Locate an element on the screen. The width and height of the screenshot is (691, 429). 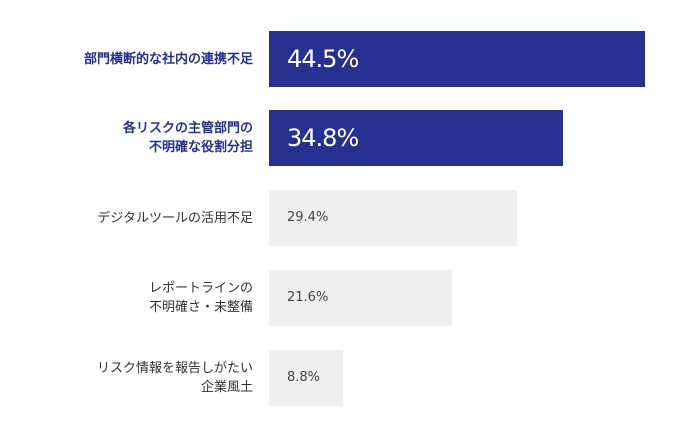
bar-value-label-5: 8.8% is located at coordinates (304, 377).